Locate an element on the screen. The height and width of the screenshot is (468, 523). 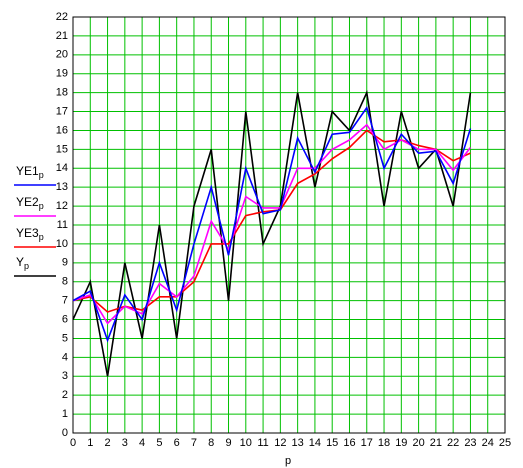
legend-label: YE3p is located at coordinates (30, 234).